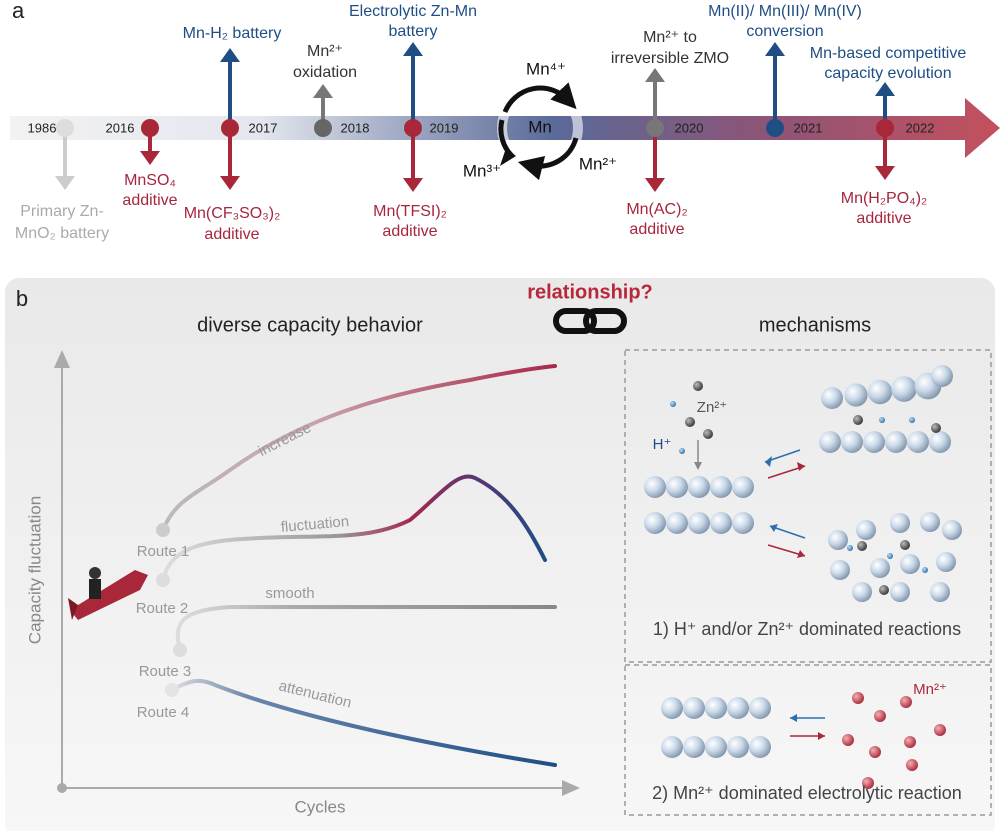 This screenshot has width=1000, height=831. I want to click on cycle-label: Mn, so click(540, 126).